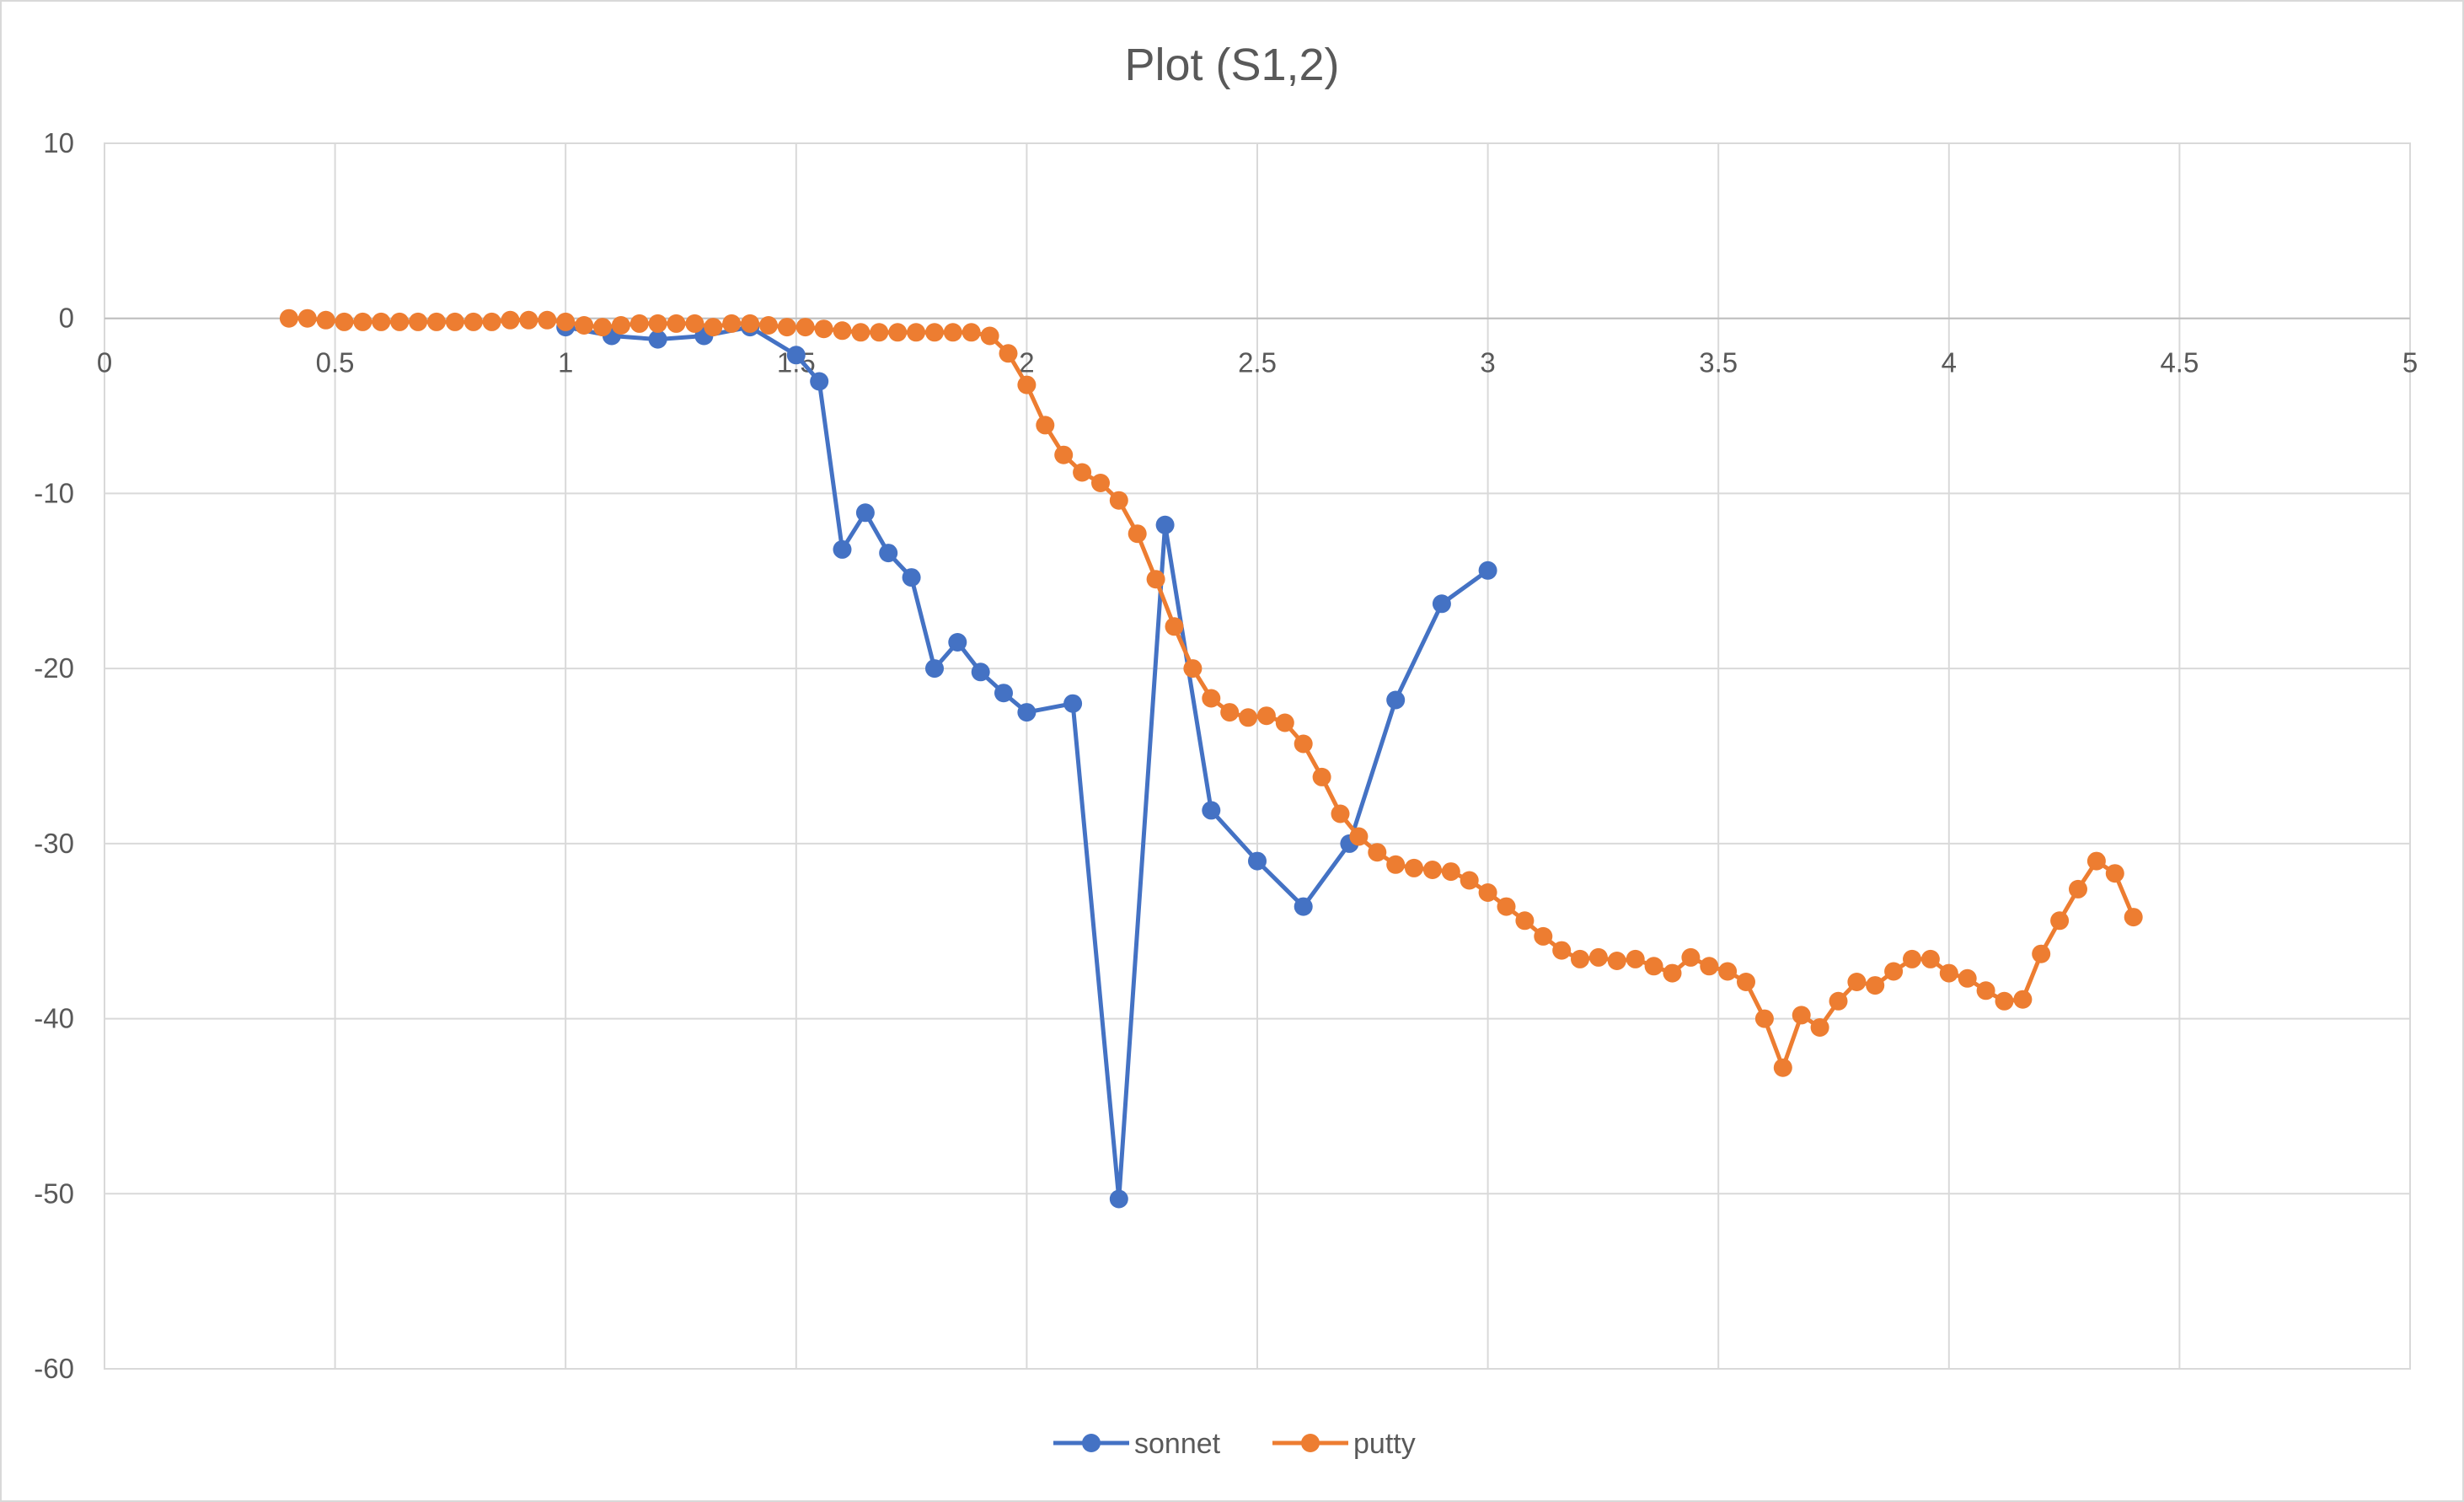 The width and height of the screenshot is (2464, 1502). Describe the element at coordinates (54, 668) in the screenshot. I see `y-tick-label: -20` at that location.